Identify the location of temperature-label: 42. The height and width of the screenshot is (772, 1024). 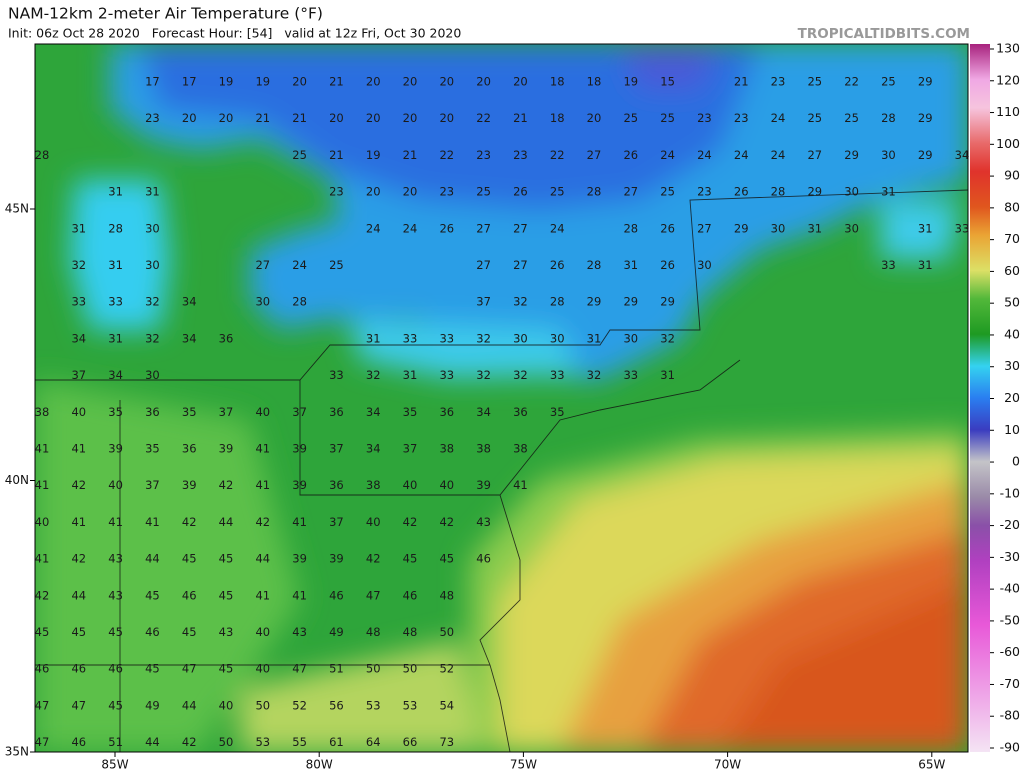
(78, 485).